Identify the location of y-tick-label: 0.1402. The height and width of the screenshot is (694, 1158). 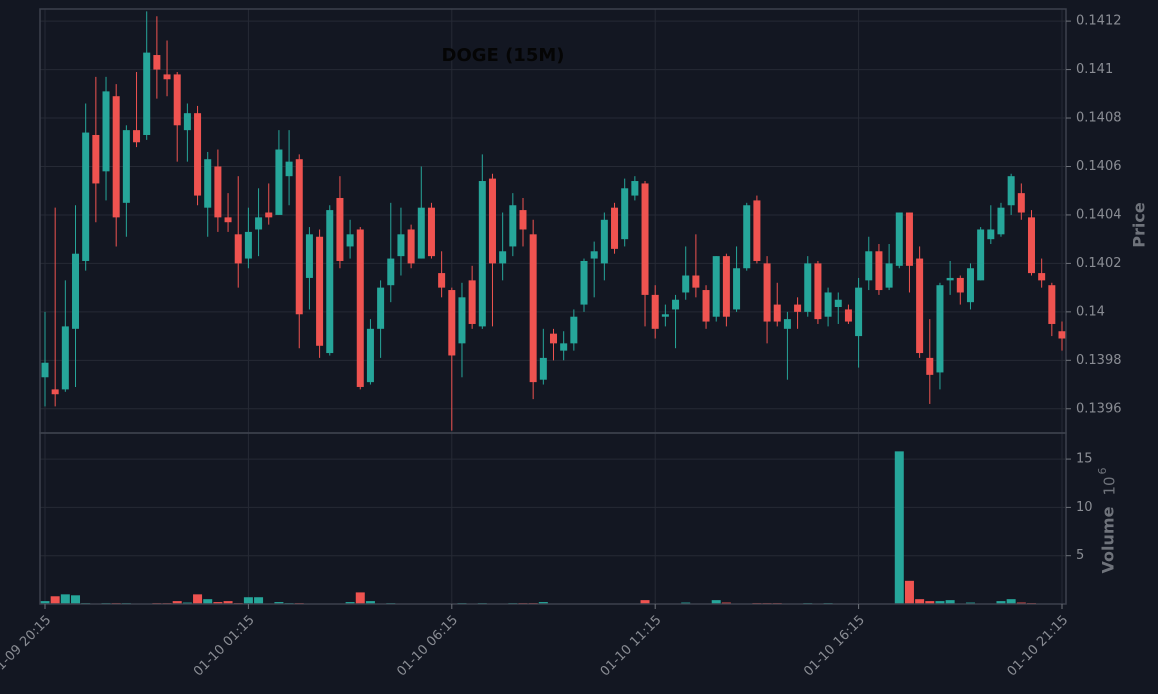
(1099, 263).